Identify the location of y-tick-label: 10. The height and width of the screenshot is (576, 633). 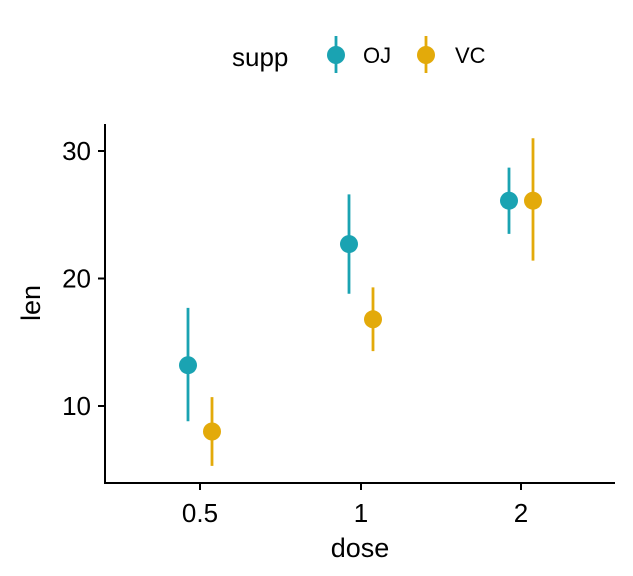
(76, 406).